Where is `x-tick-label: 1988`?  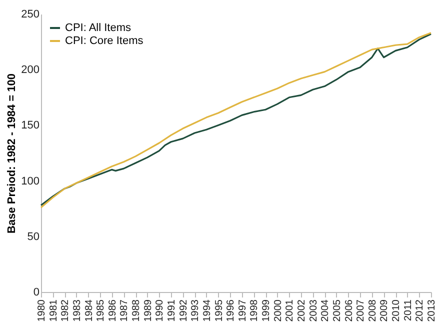 x-tick-label: 1988 is located at coordinates (136, 310).